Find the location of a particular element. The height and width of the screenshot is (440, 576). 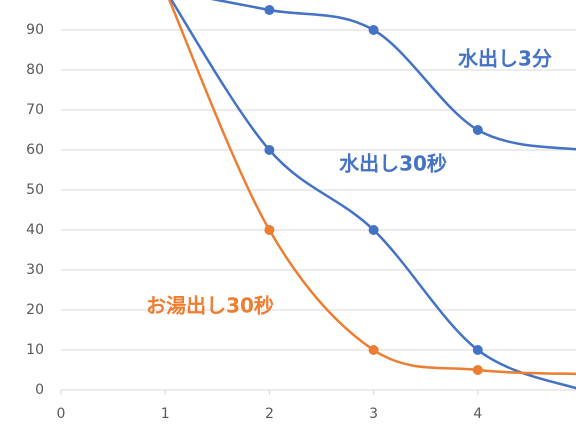

x-tick-label: 2 is located at coordinates (269, 414).